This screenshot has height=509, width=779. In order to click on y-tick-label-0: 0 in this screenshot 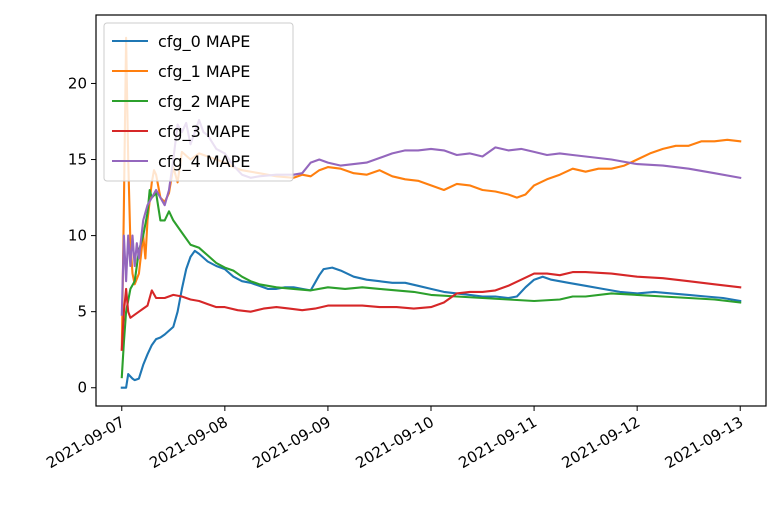, I will do `click(82, 388)`.